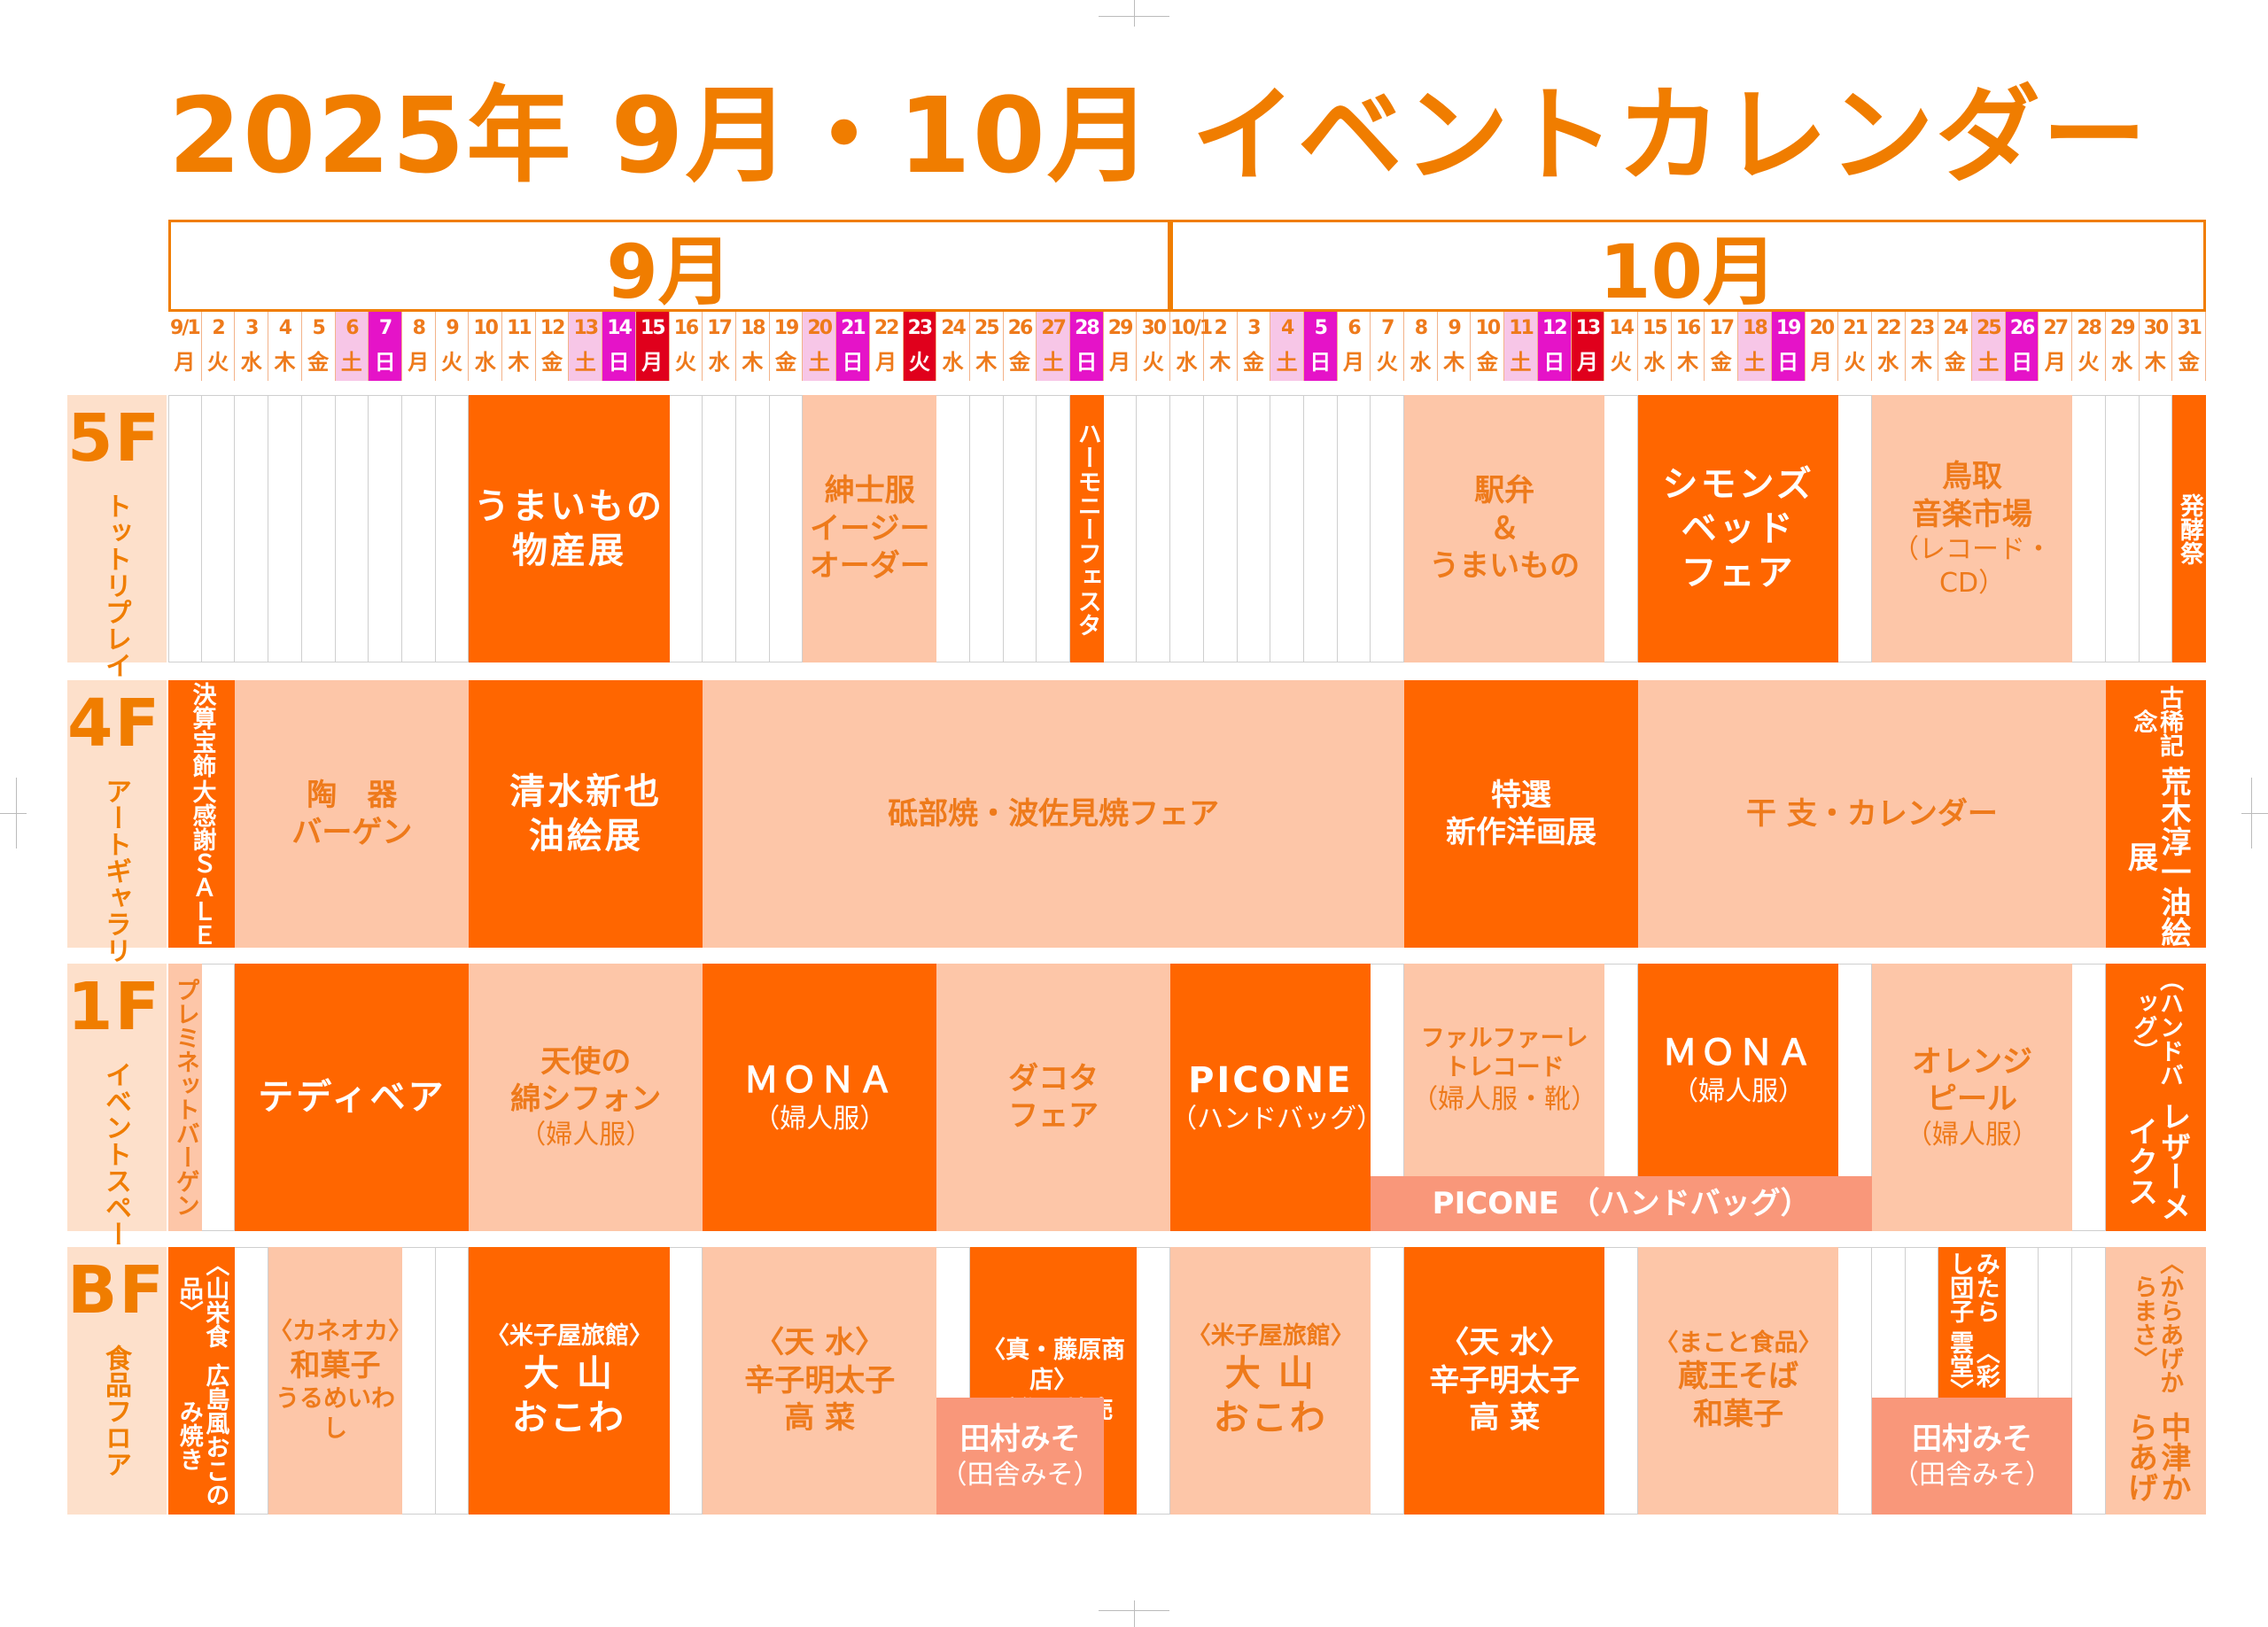 This screenshot has height=1627, width=2268. I want to click on day-number: 10, so click(1488, 328).